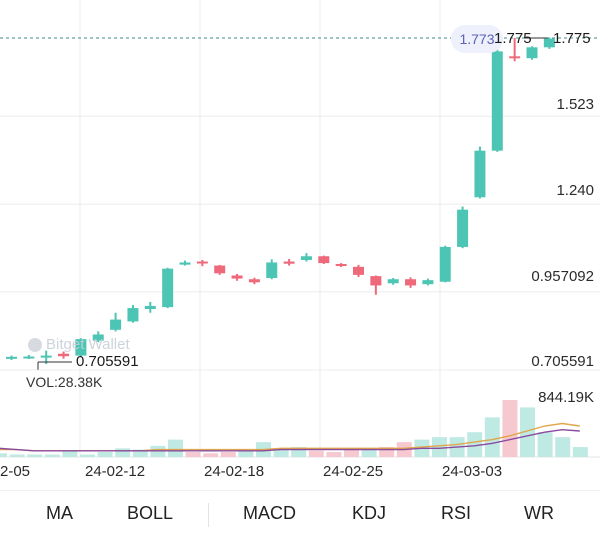  What do you see at coordinates (572, 38) in the screenshot?
I see `price-axis-label: 1.775` at bounding box center [572, 38].